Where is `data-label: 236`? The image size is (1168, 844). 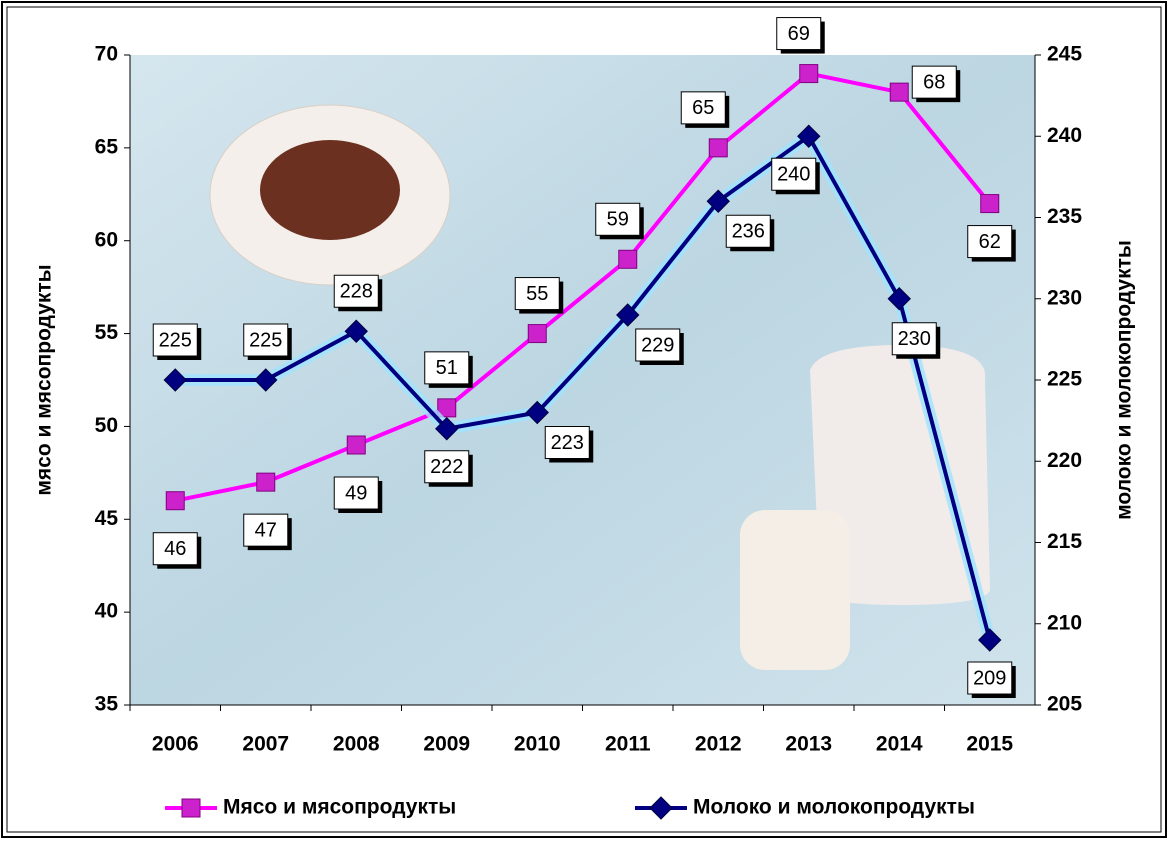
data-label: 236 is located at coordinates (748, 232).